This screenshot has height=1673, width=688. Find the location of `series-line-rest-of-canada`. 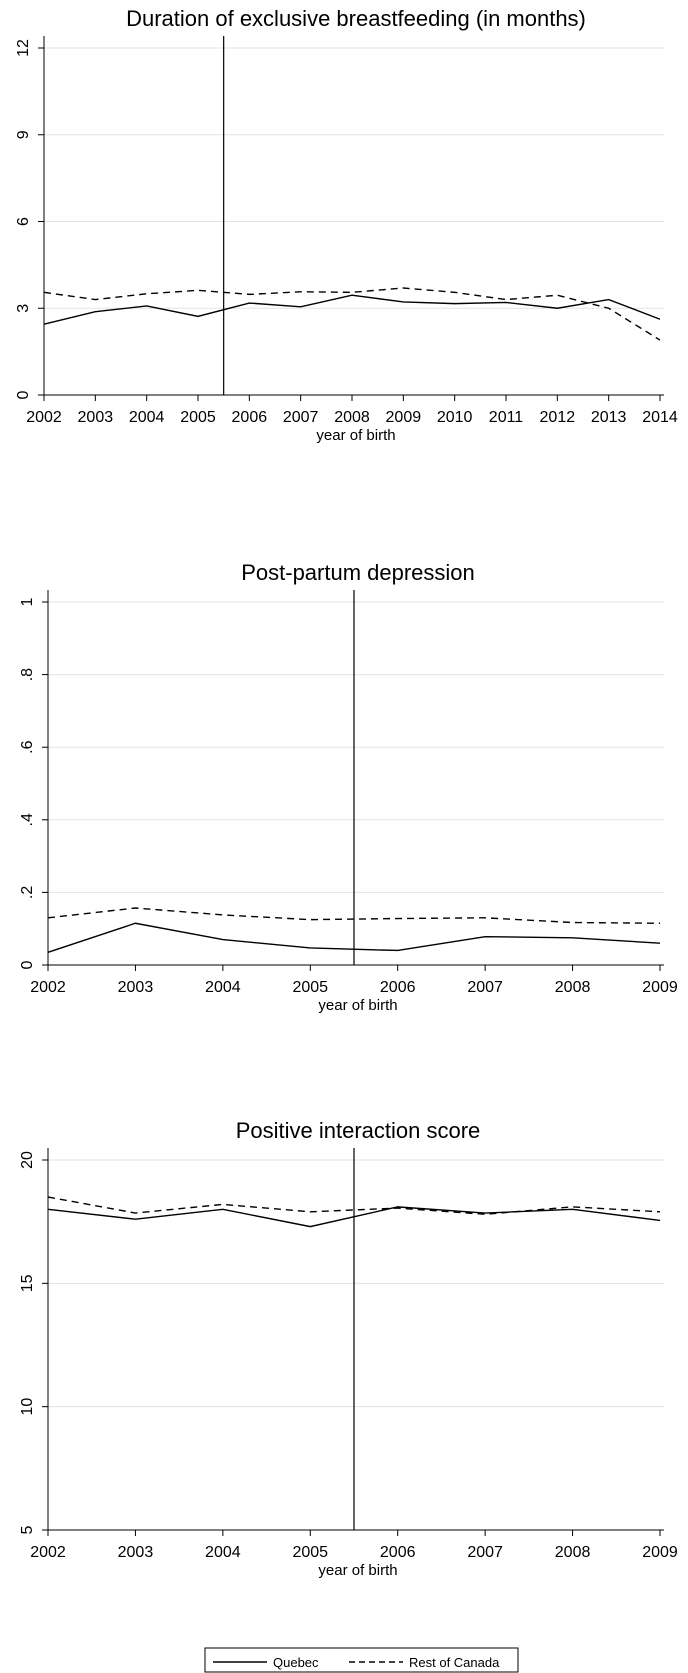

series-line-rest-of-canada is located at coordinates (354, 915).